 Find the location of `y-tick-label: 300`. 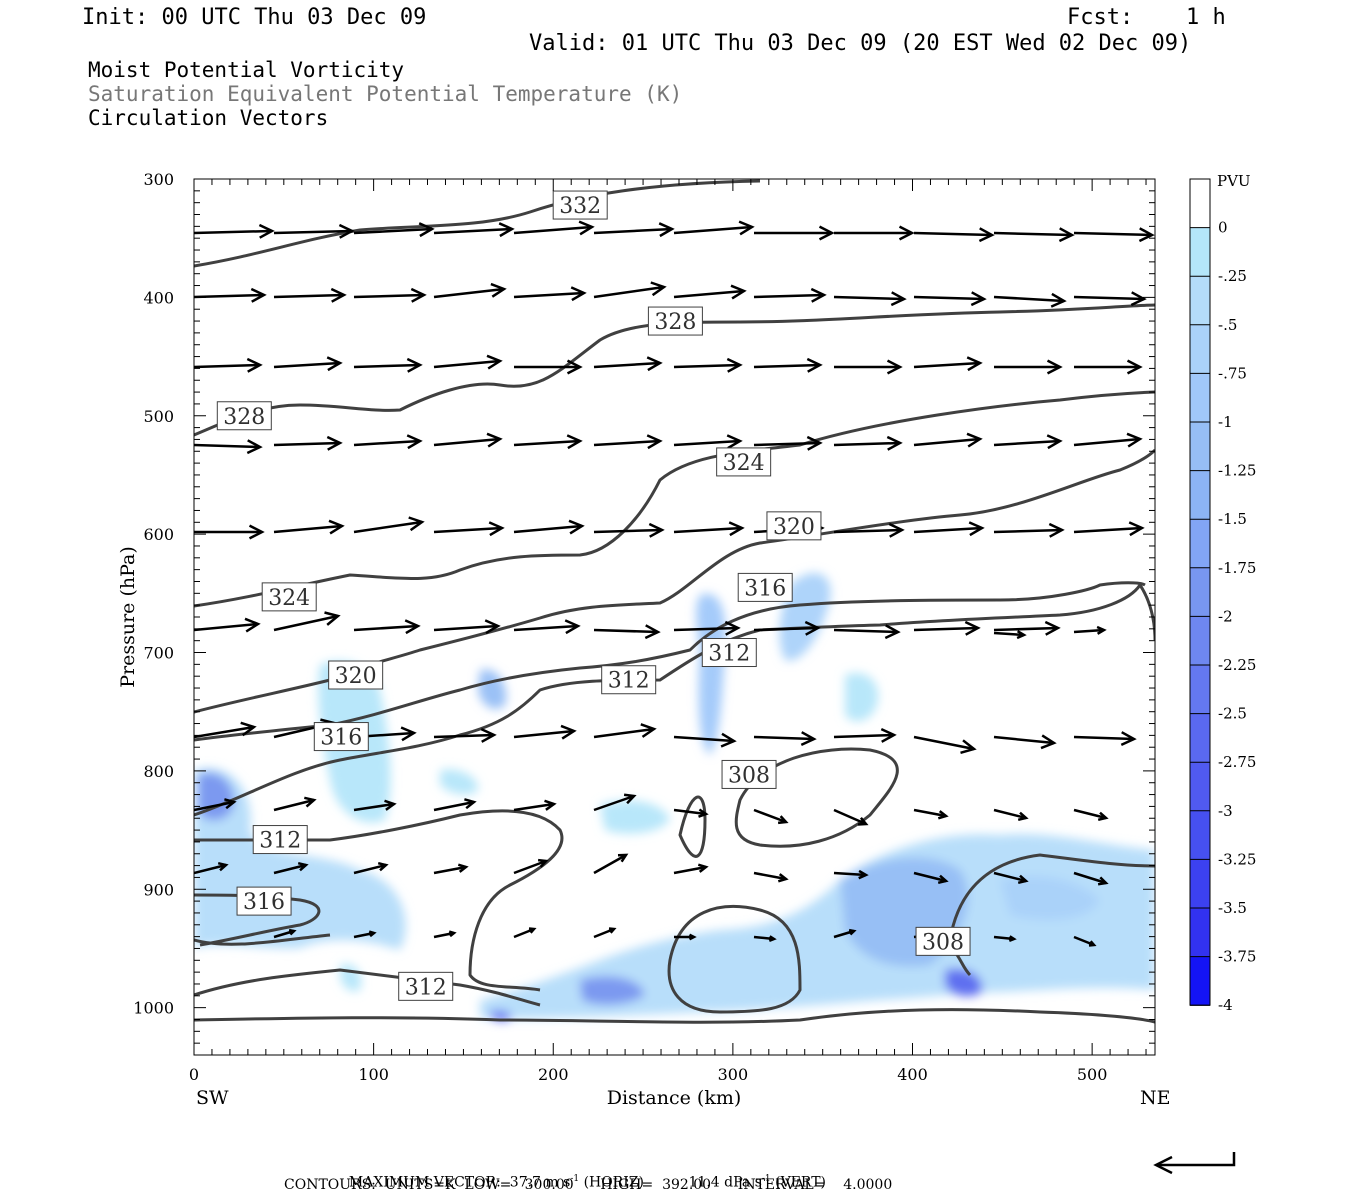

y-tick-label: 300 is located at coordinates (158, 179).